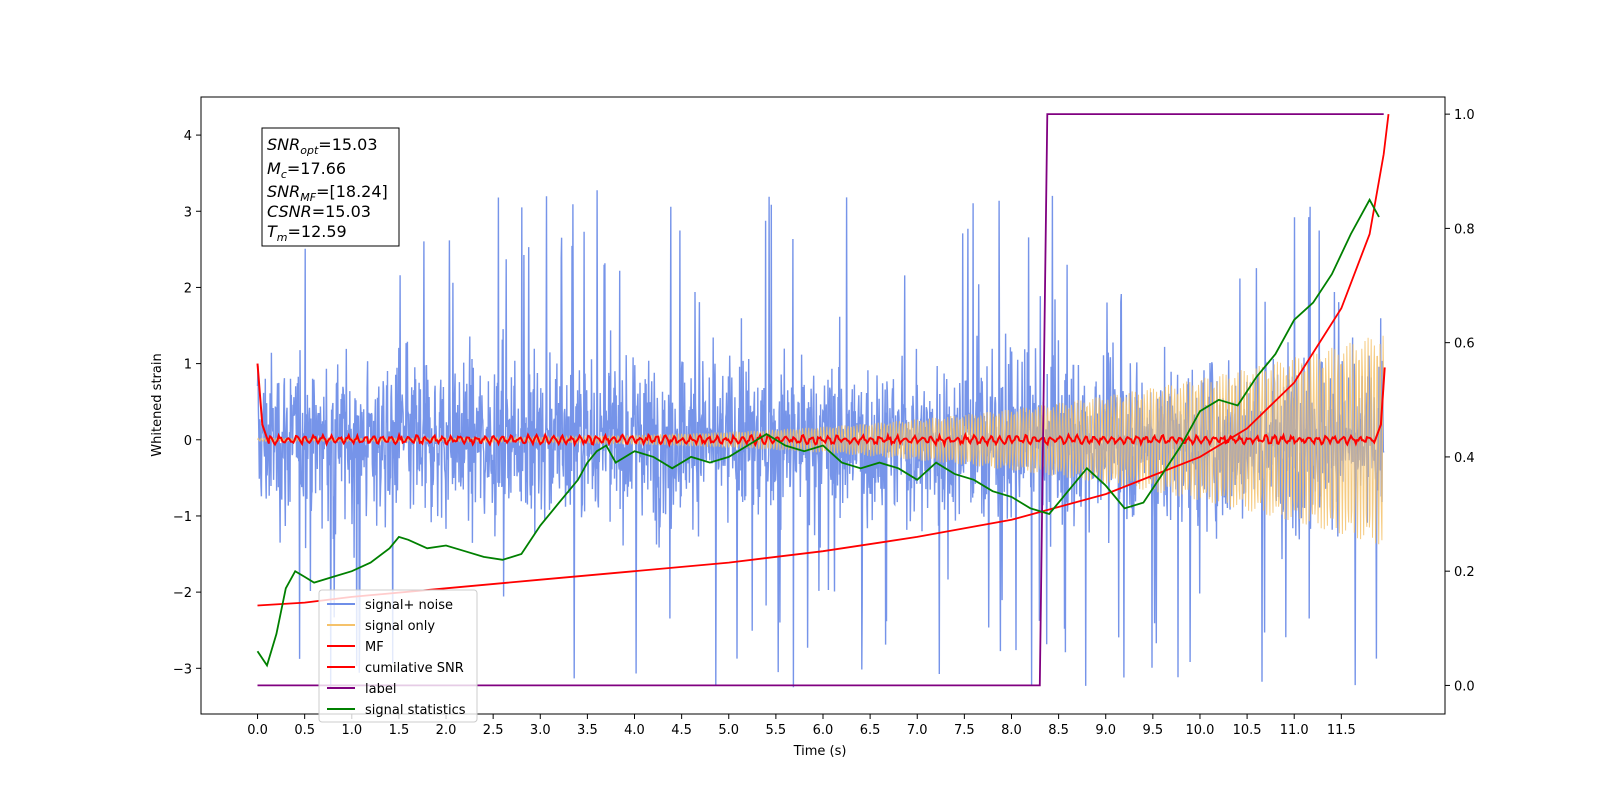 The image size is (1600, 800). What do you see at coordinates (1199, 730) in the screenshot?
I see `x-tick-label: 10.0` at bounding box center [1199, 730].